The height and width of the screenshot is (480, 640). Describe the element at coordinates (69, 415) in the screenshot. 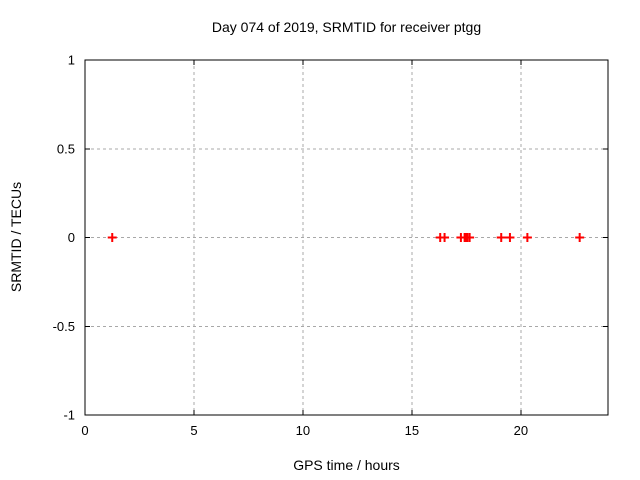

I see `y-tick-label: -1` at that location.